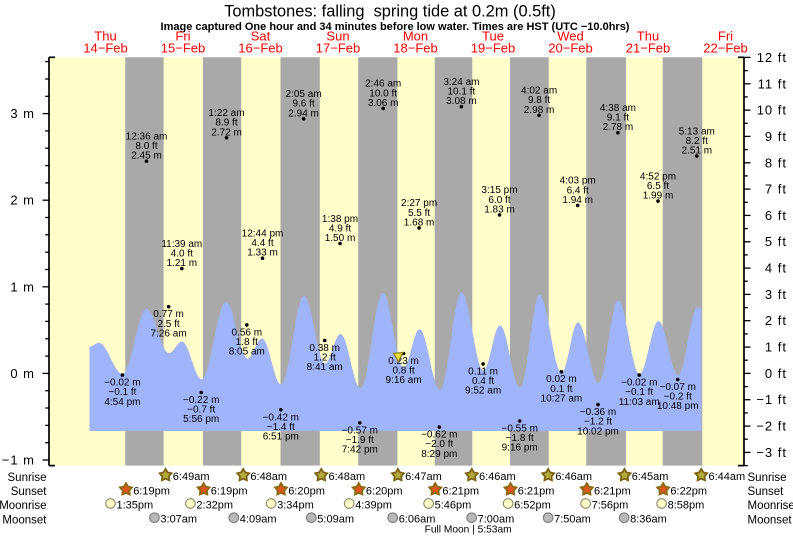  I want to click on svg-text: 18−Feb, so click(415, 48).